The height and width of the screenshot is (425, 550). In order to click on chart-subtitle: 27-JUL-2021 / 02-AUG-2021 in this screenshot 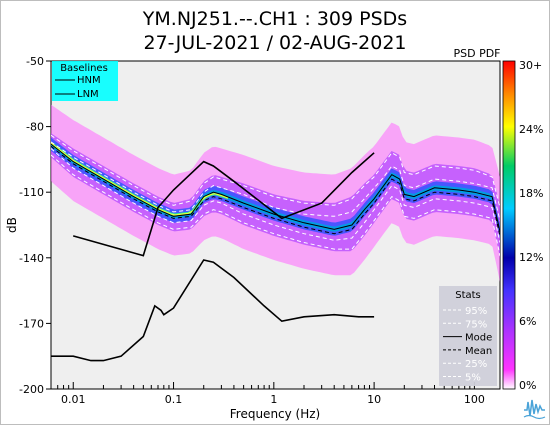, I will do `click(275, 43)`.